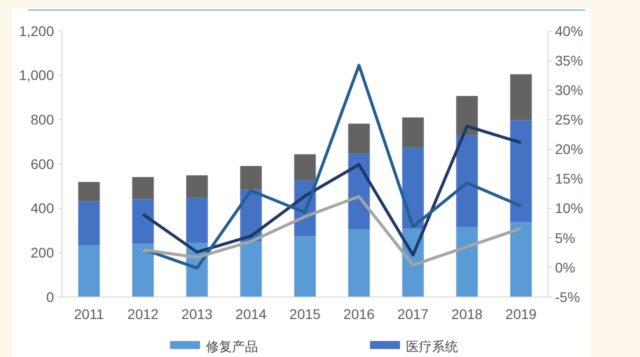 This screenshot has height=357, width=640. I want to click on y2-tick-label: 40%, so click(569, 30).